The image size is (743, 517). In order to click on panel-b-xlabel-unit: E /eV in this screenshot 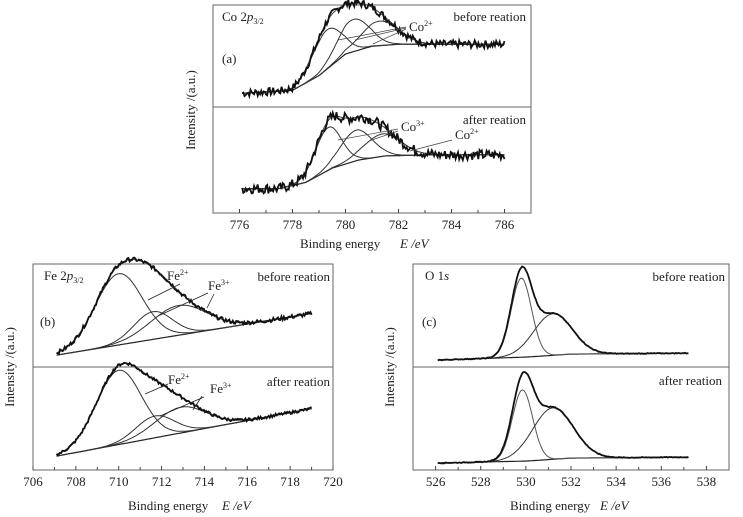, I will do `click(237, 505)`.